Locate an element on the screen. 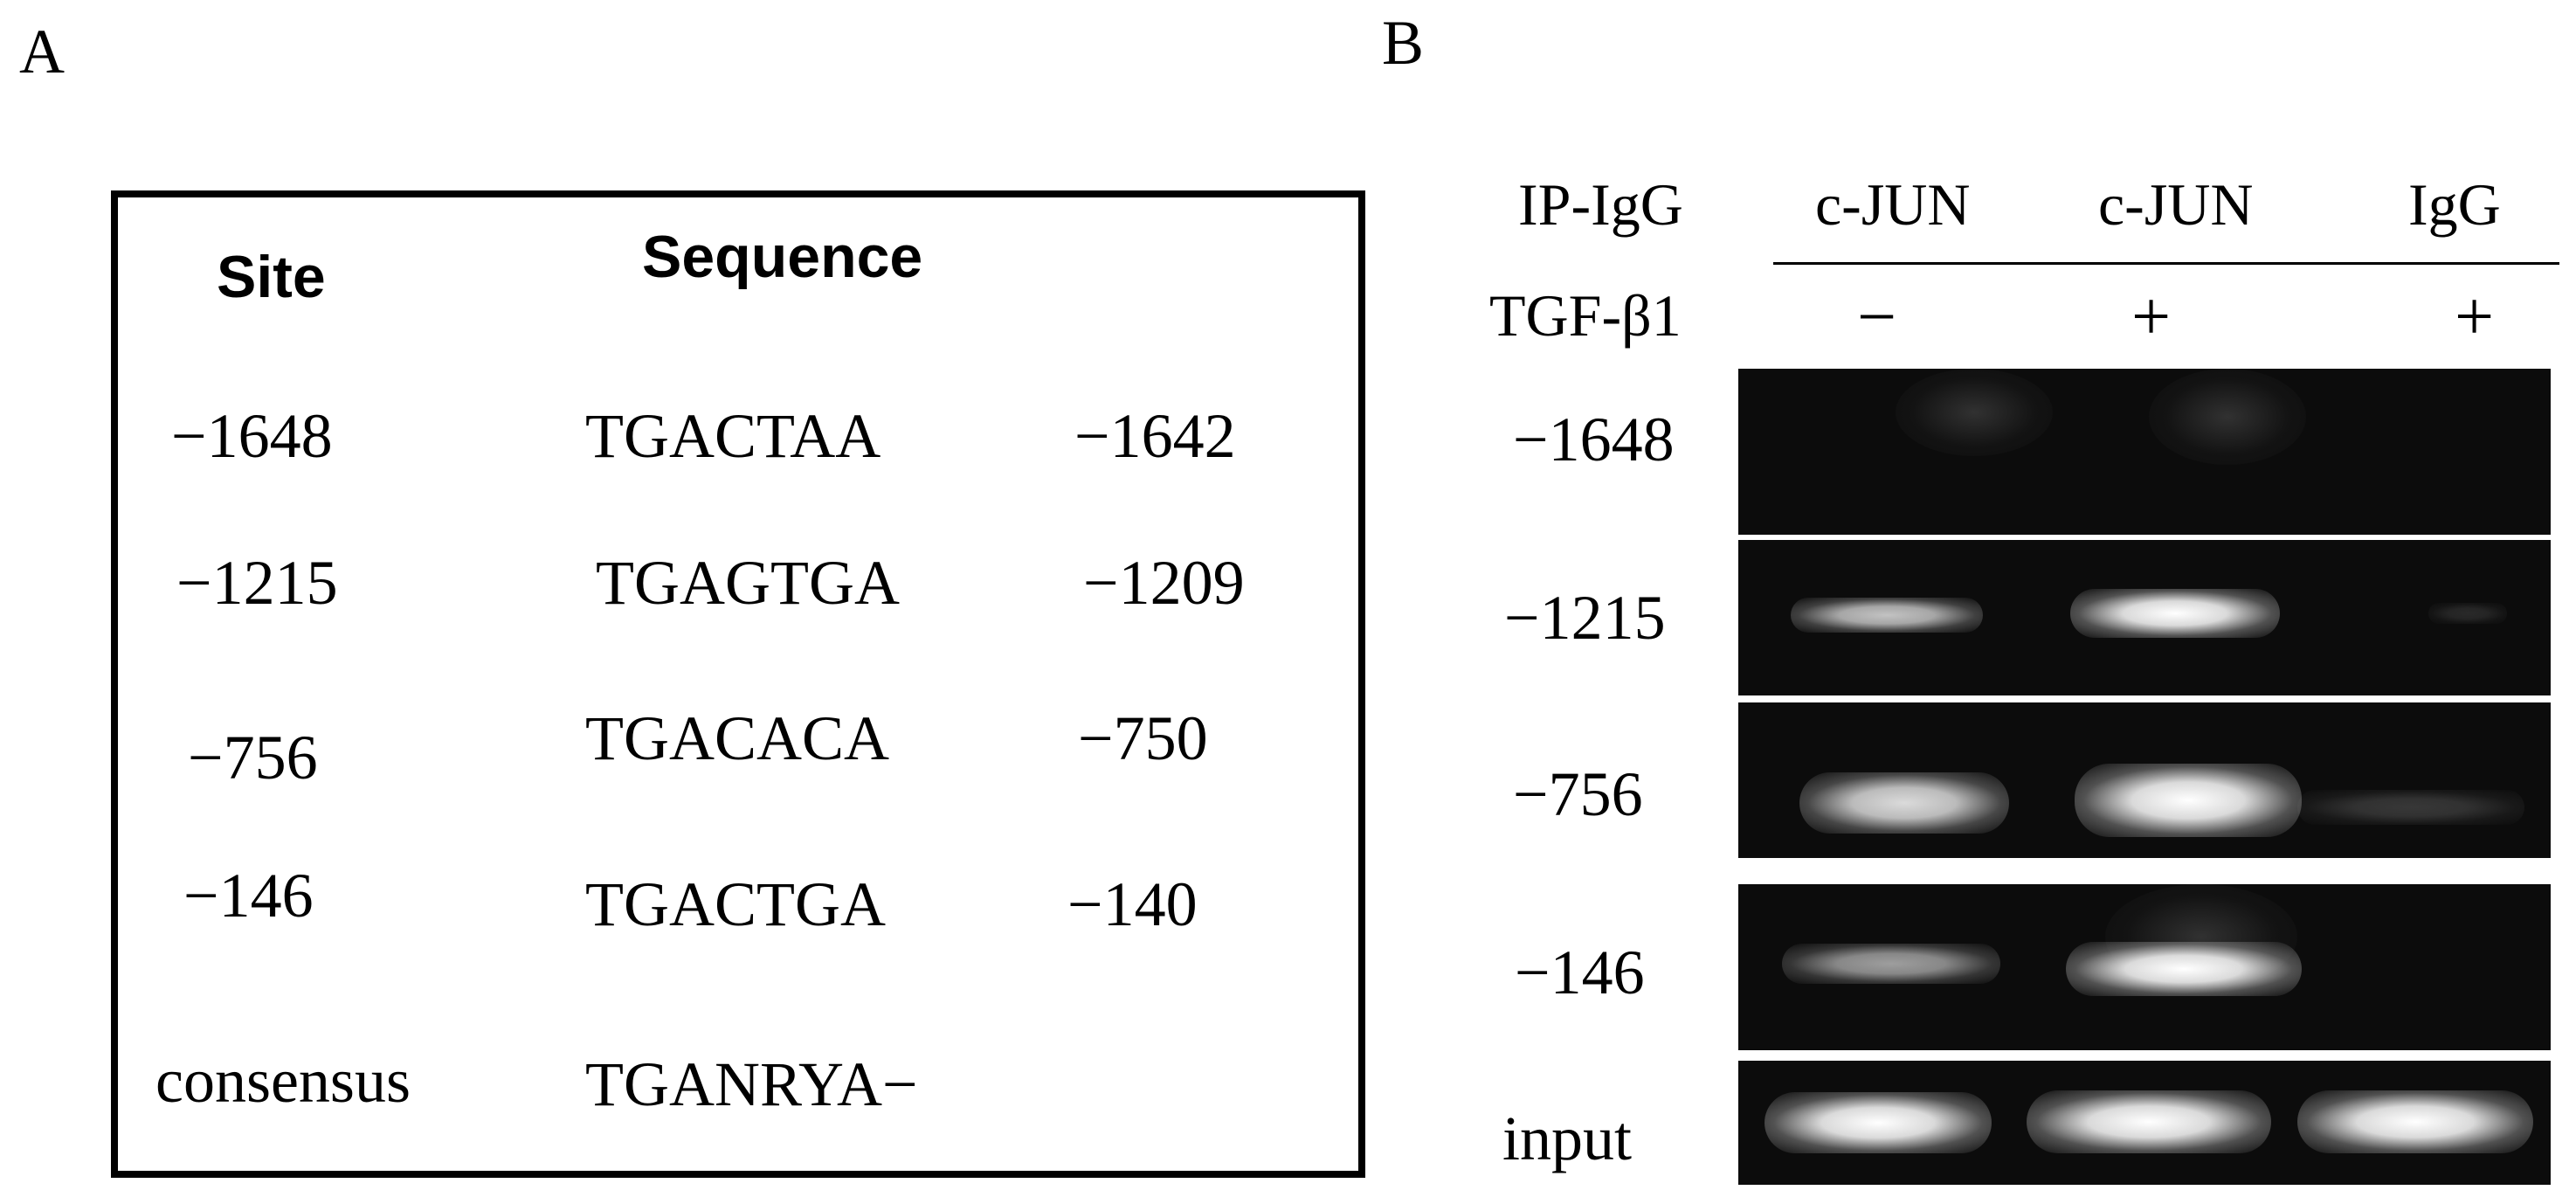 This screenshot has width=2576, height=1197. header-site: Site is located at coordinates (271, 277).